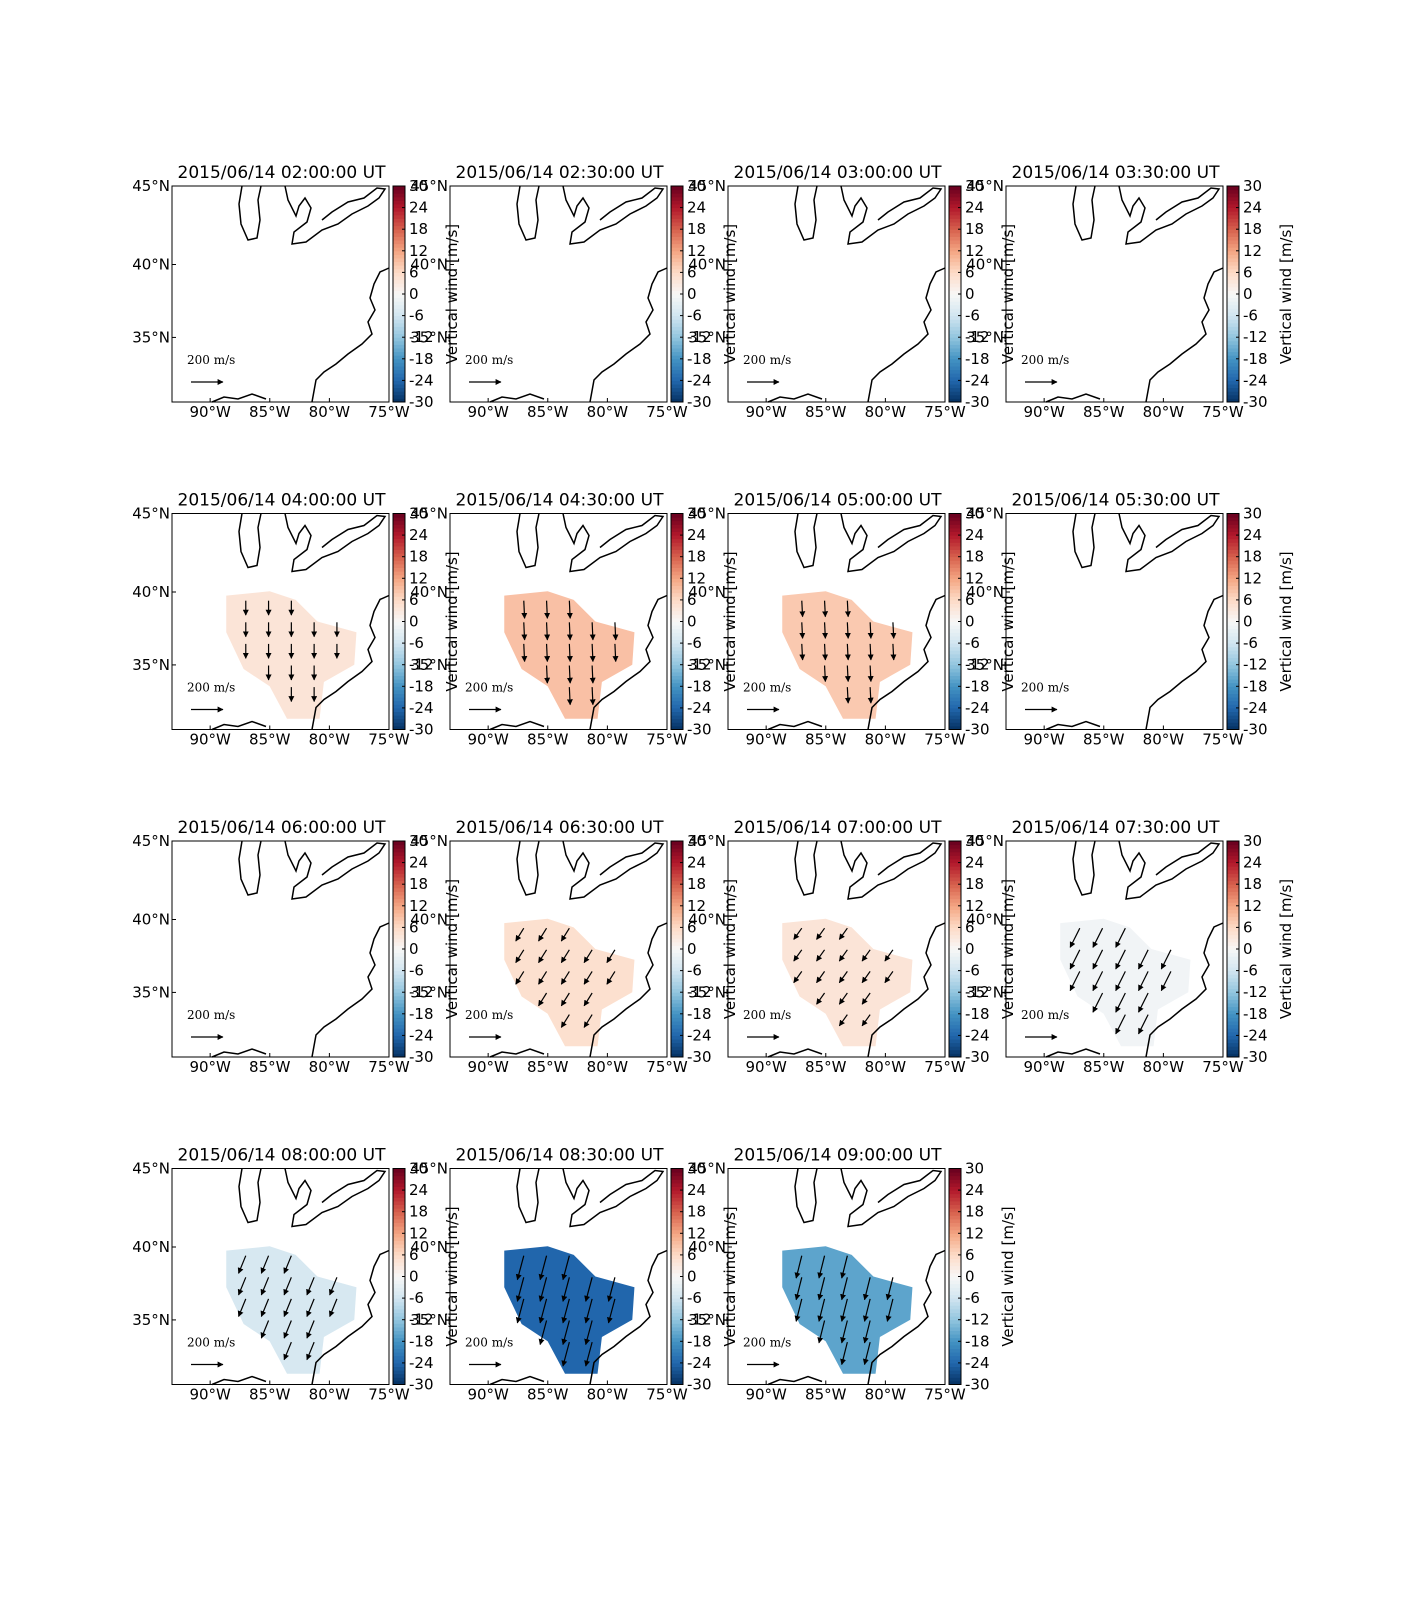  Describe the element at coordinates (210, 740) in the screenshot. I see `x-tick-label: 90°W` at that location.